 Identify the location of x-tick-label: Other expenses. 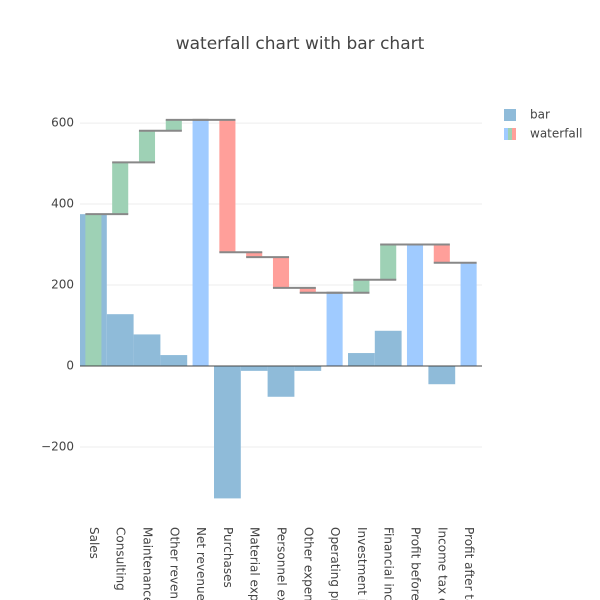
(308, 563).